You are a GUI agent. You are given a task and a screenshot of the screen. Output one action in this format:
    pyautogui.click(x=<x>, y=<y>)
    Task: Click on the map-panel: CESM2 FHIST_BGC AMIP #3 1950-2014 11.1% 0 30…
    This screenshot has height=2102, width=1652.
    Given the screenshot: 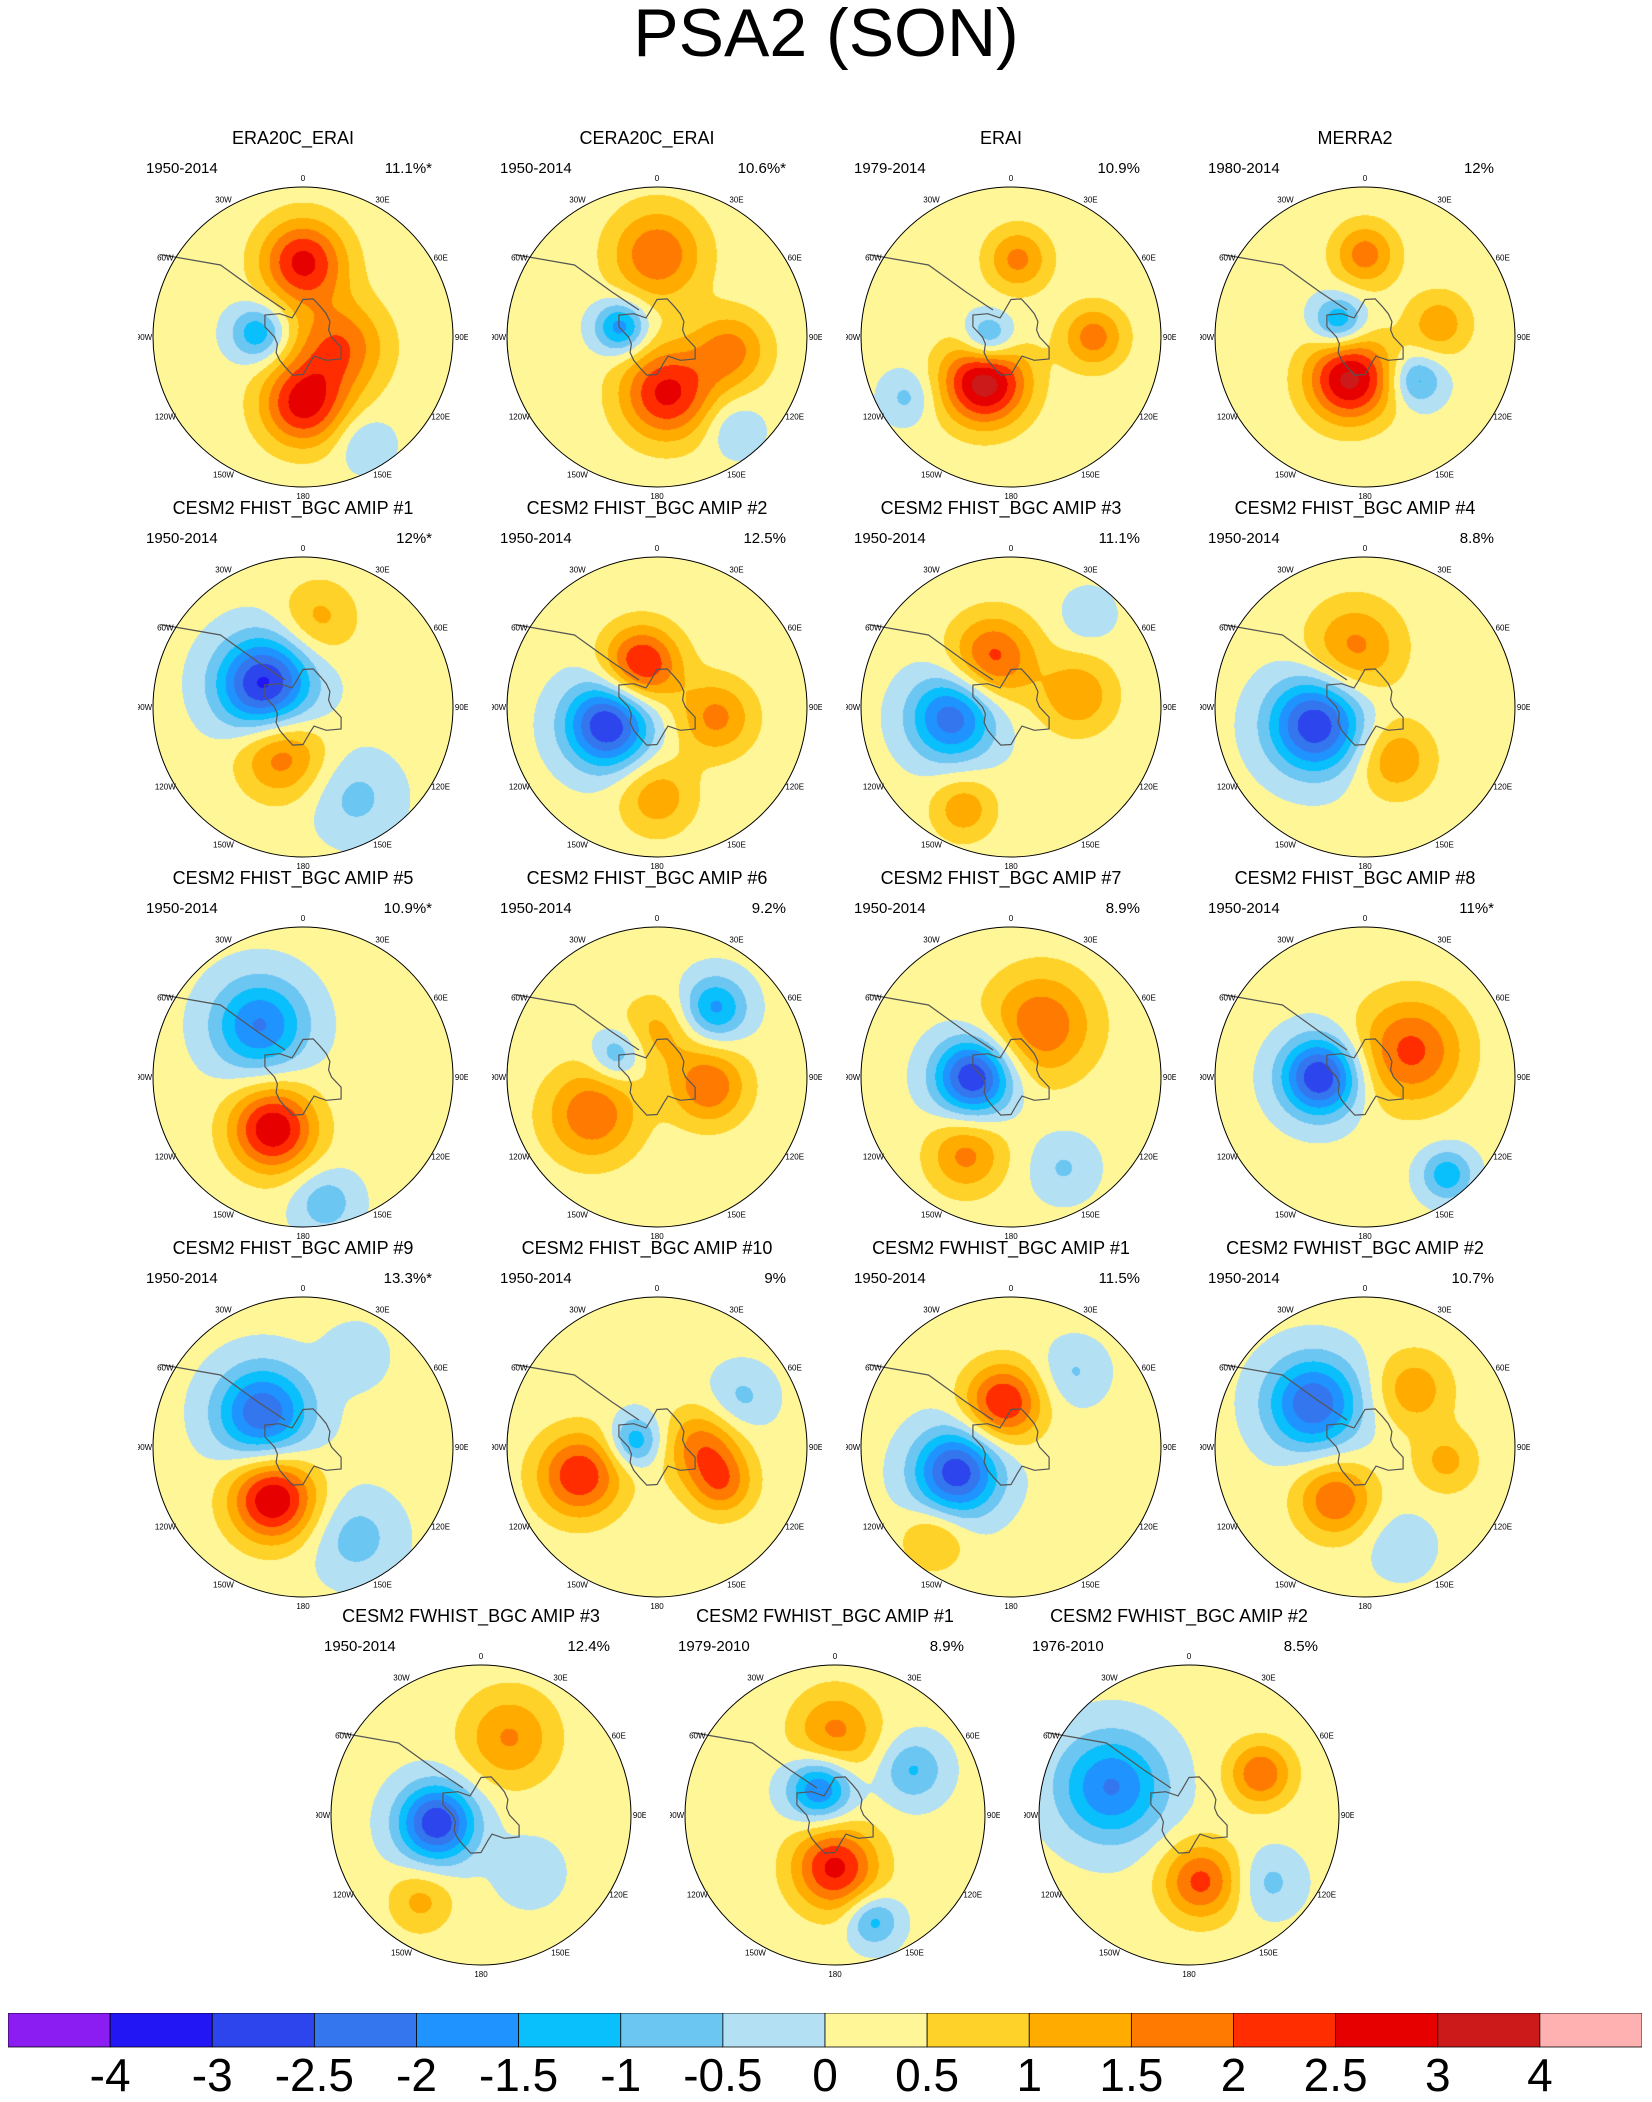 What is the action you would take?
    pyautogui.click(x=1006, y=684)
    